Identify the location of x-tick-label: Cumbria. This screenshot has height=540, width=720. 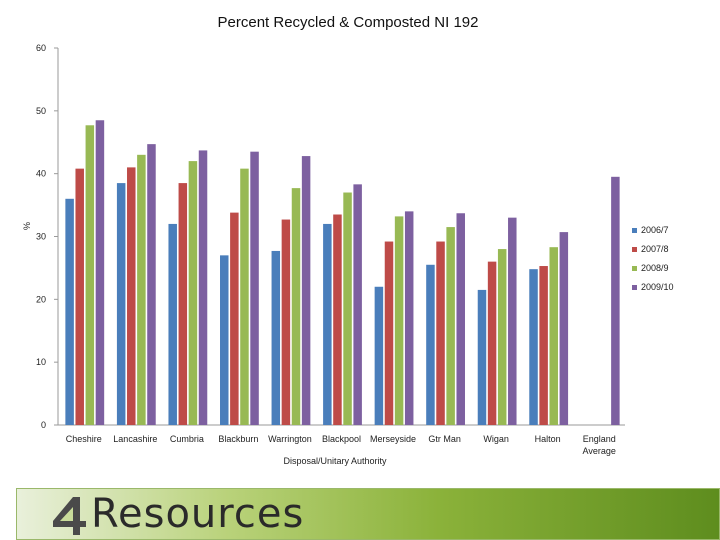
(187, 439).